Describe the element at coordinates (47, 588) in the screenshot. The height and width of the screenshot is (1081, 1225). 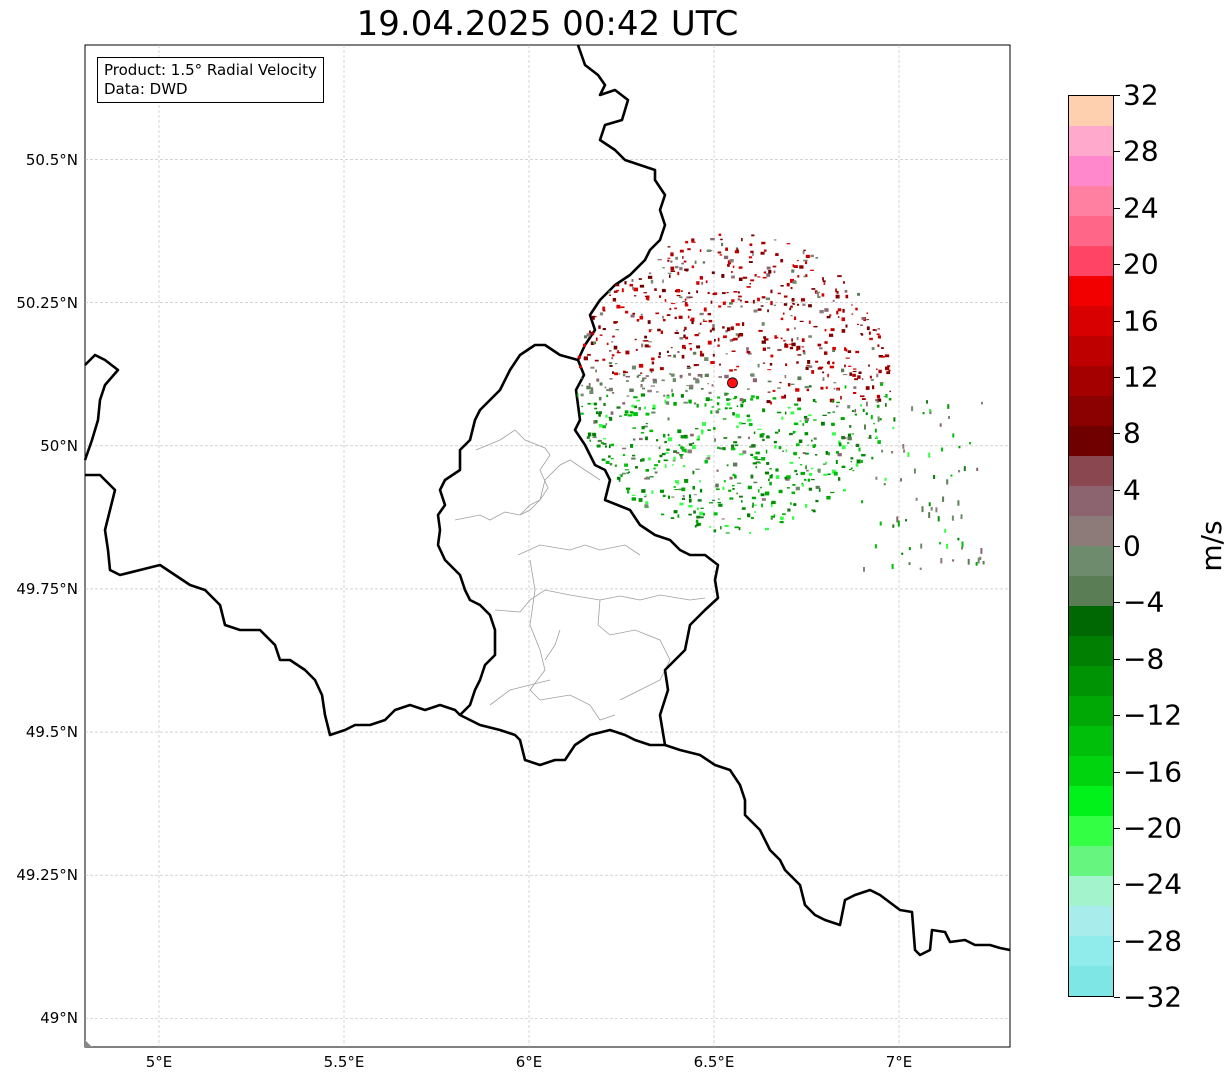
I see `lat-tick-label: 49.75°N` at that location.